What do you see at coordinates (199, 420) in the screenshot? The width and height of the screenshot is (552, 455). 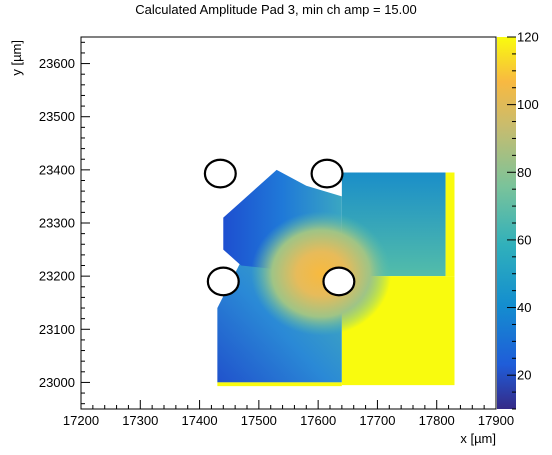 I see `x-tick-label: 17400` at bounding box center [199, 420].